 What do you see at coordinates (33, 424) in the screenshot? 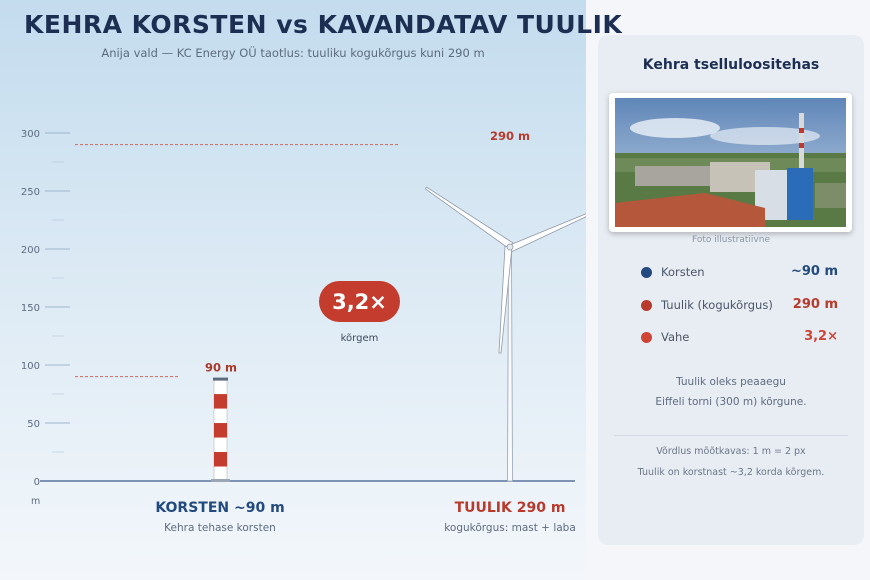
I see `y-tick-label: 50` at bounding box center [33, 424].